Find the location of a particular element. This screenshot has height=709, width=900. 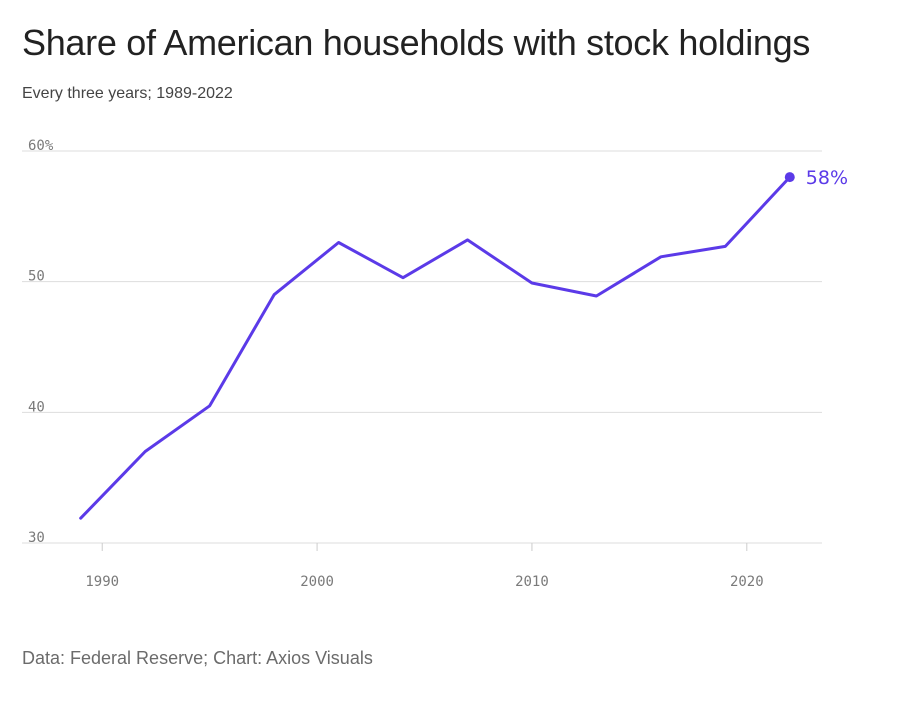

x-axis: 1990 2000 2010 2020 is located at coordinates (424, 566).